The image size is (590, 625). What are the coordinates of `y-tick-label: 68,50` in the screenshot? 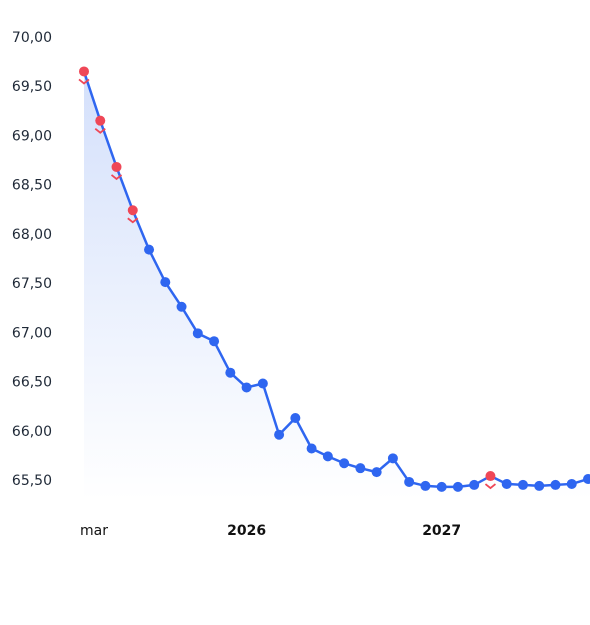 It's located at (32, 186).